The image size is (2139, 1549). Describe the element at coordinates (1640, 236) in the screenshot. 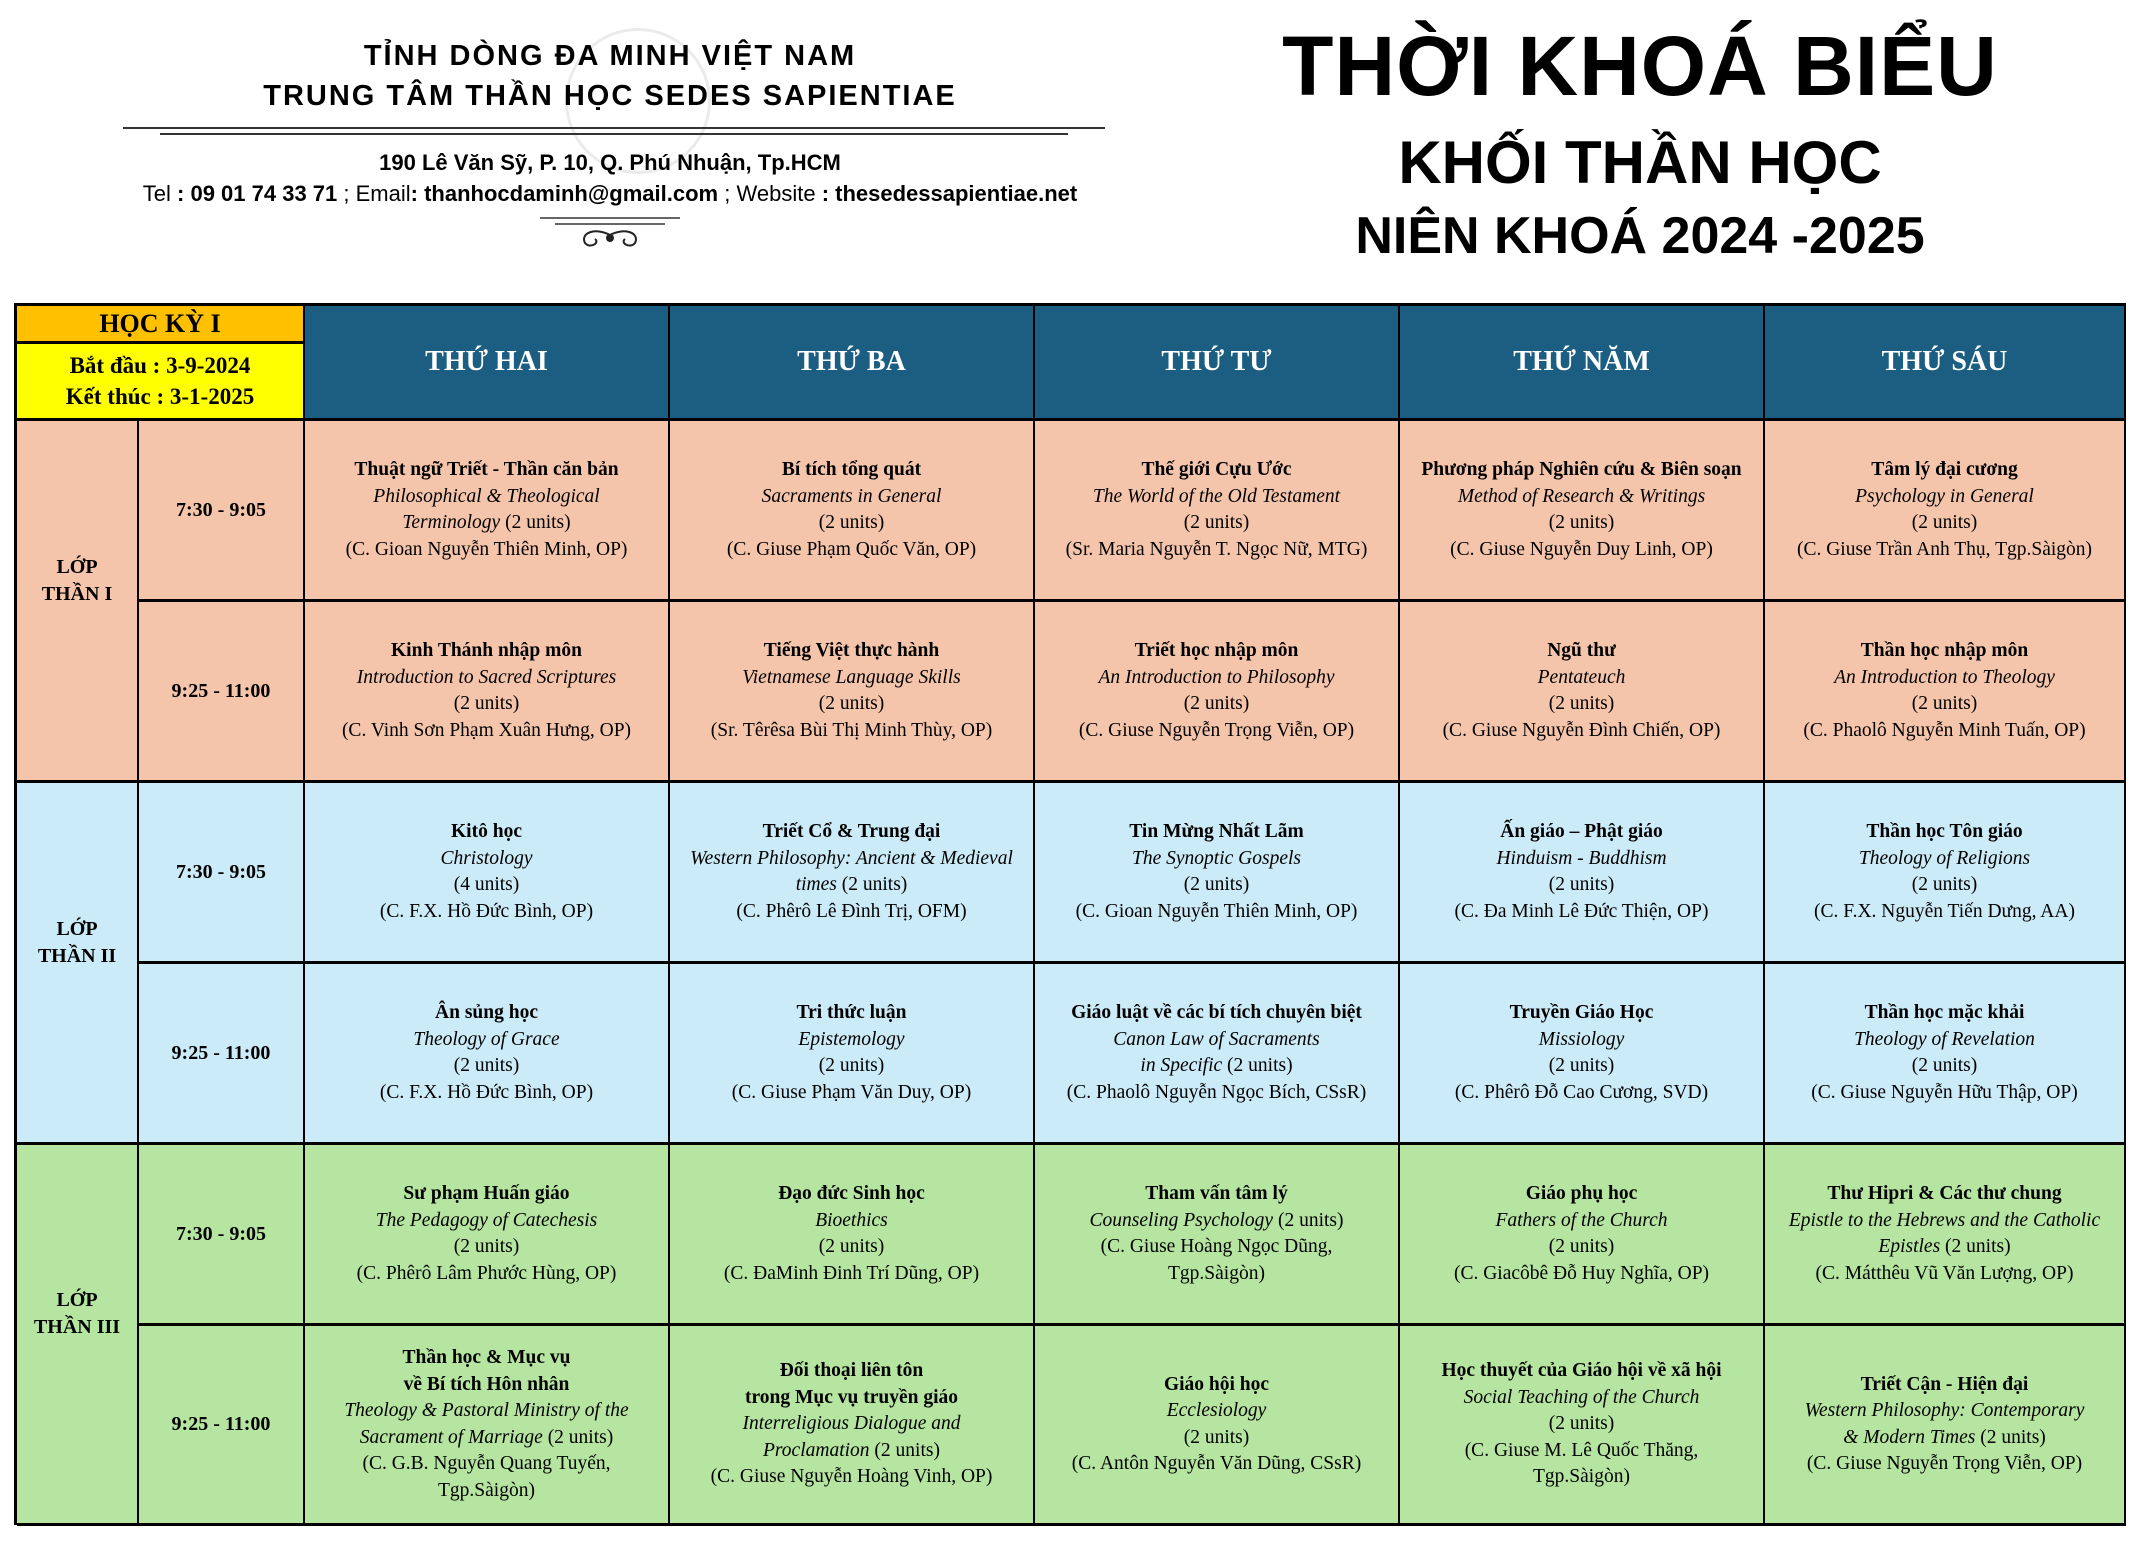

I see `academic-year: NIÊN KHOÁ 2024 -2025` at that location.